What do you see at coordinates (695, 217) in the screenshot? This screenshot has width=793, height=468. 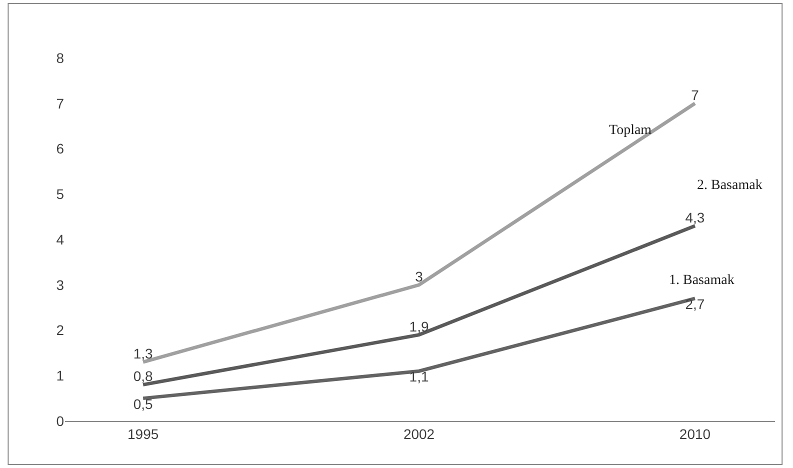 I see `data-label: 4,3` at bounding box center [695, 217].